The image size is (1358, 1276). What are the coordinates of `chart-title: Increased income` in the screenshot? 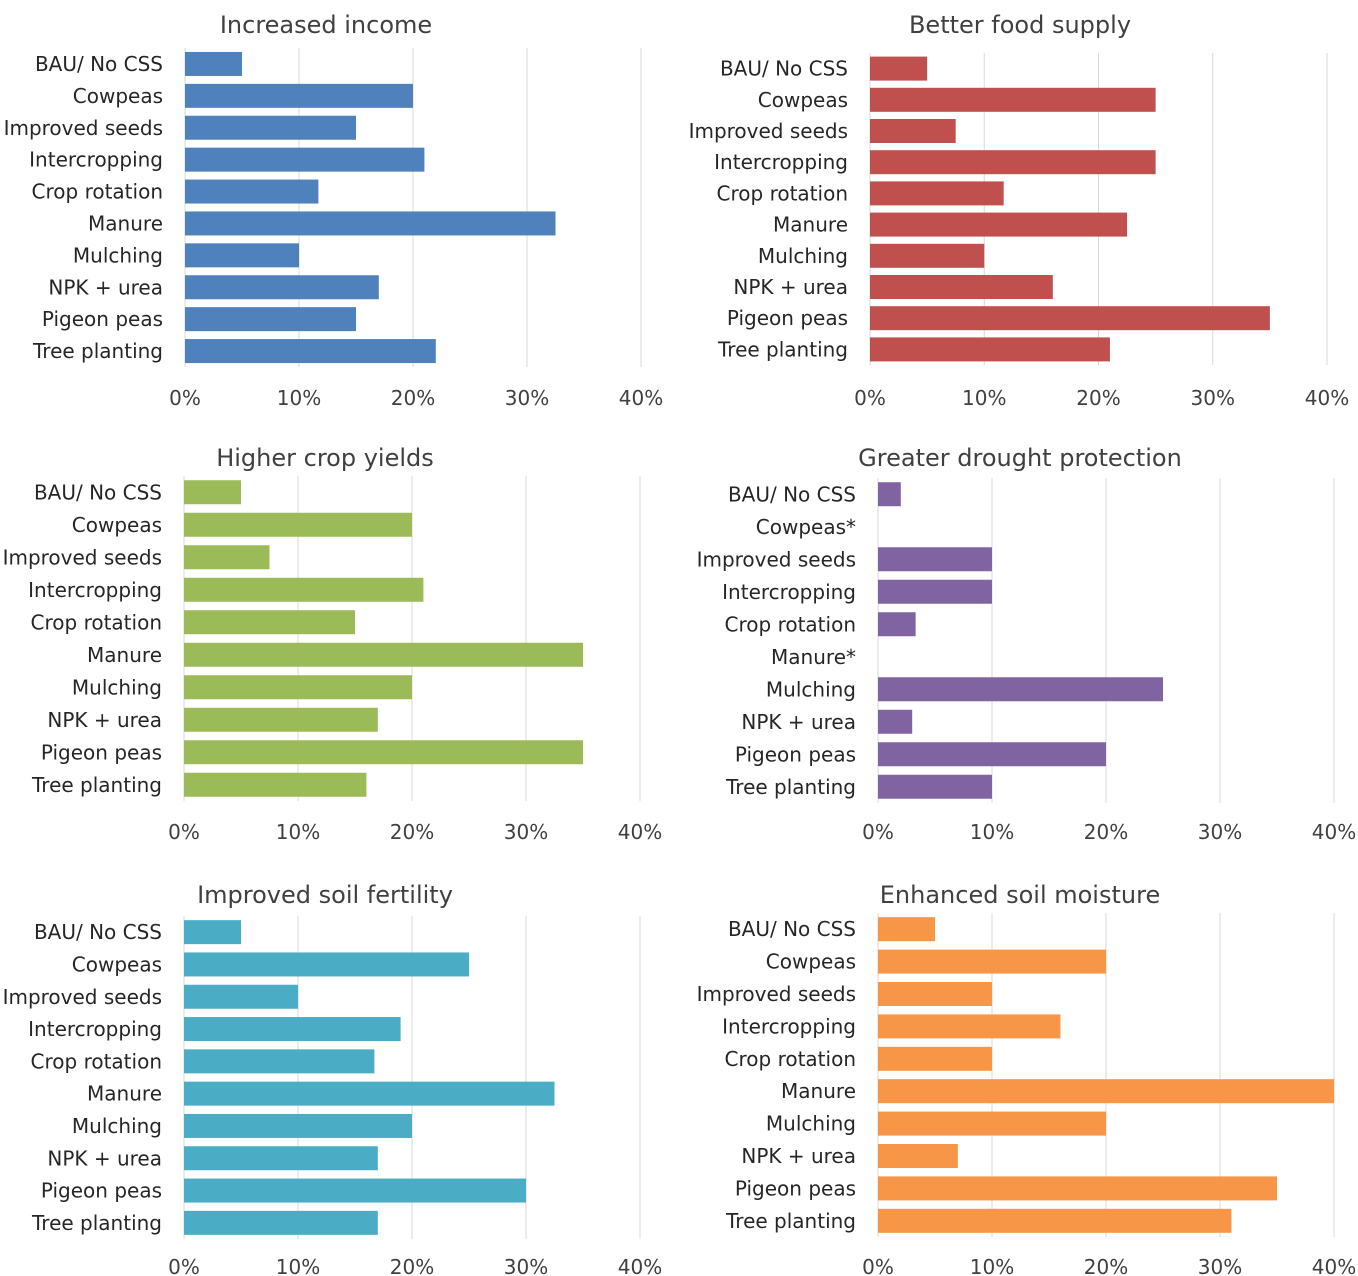 It's located at (326, 25).